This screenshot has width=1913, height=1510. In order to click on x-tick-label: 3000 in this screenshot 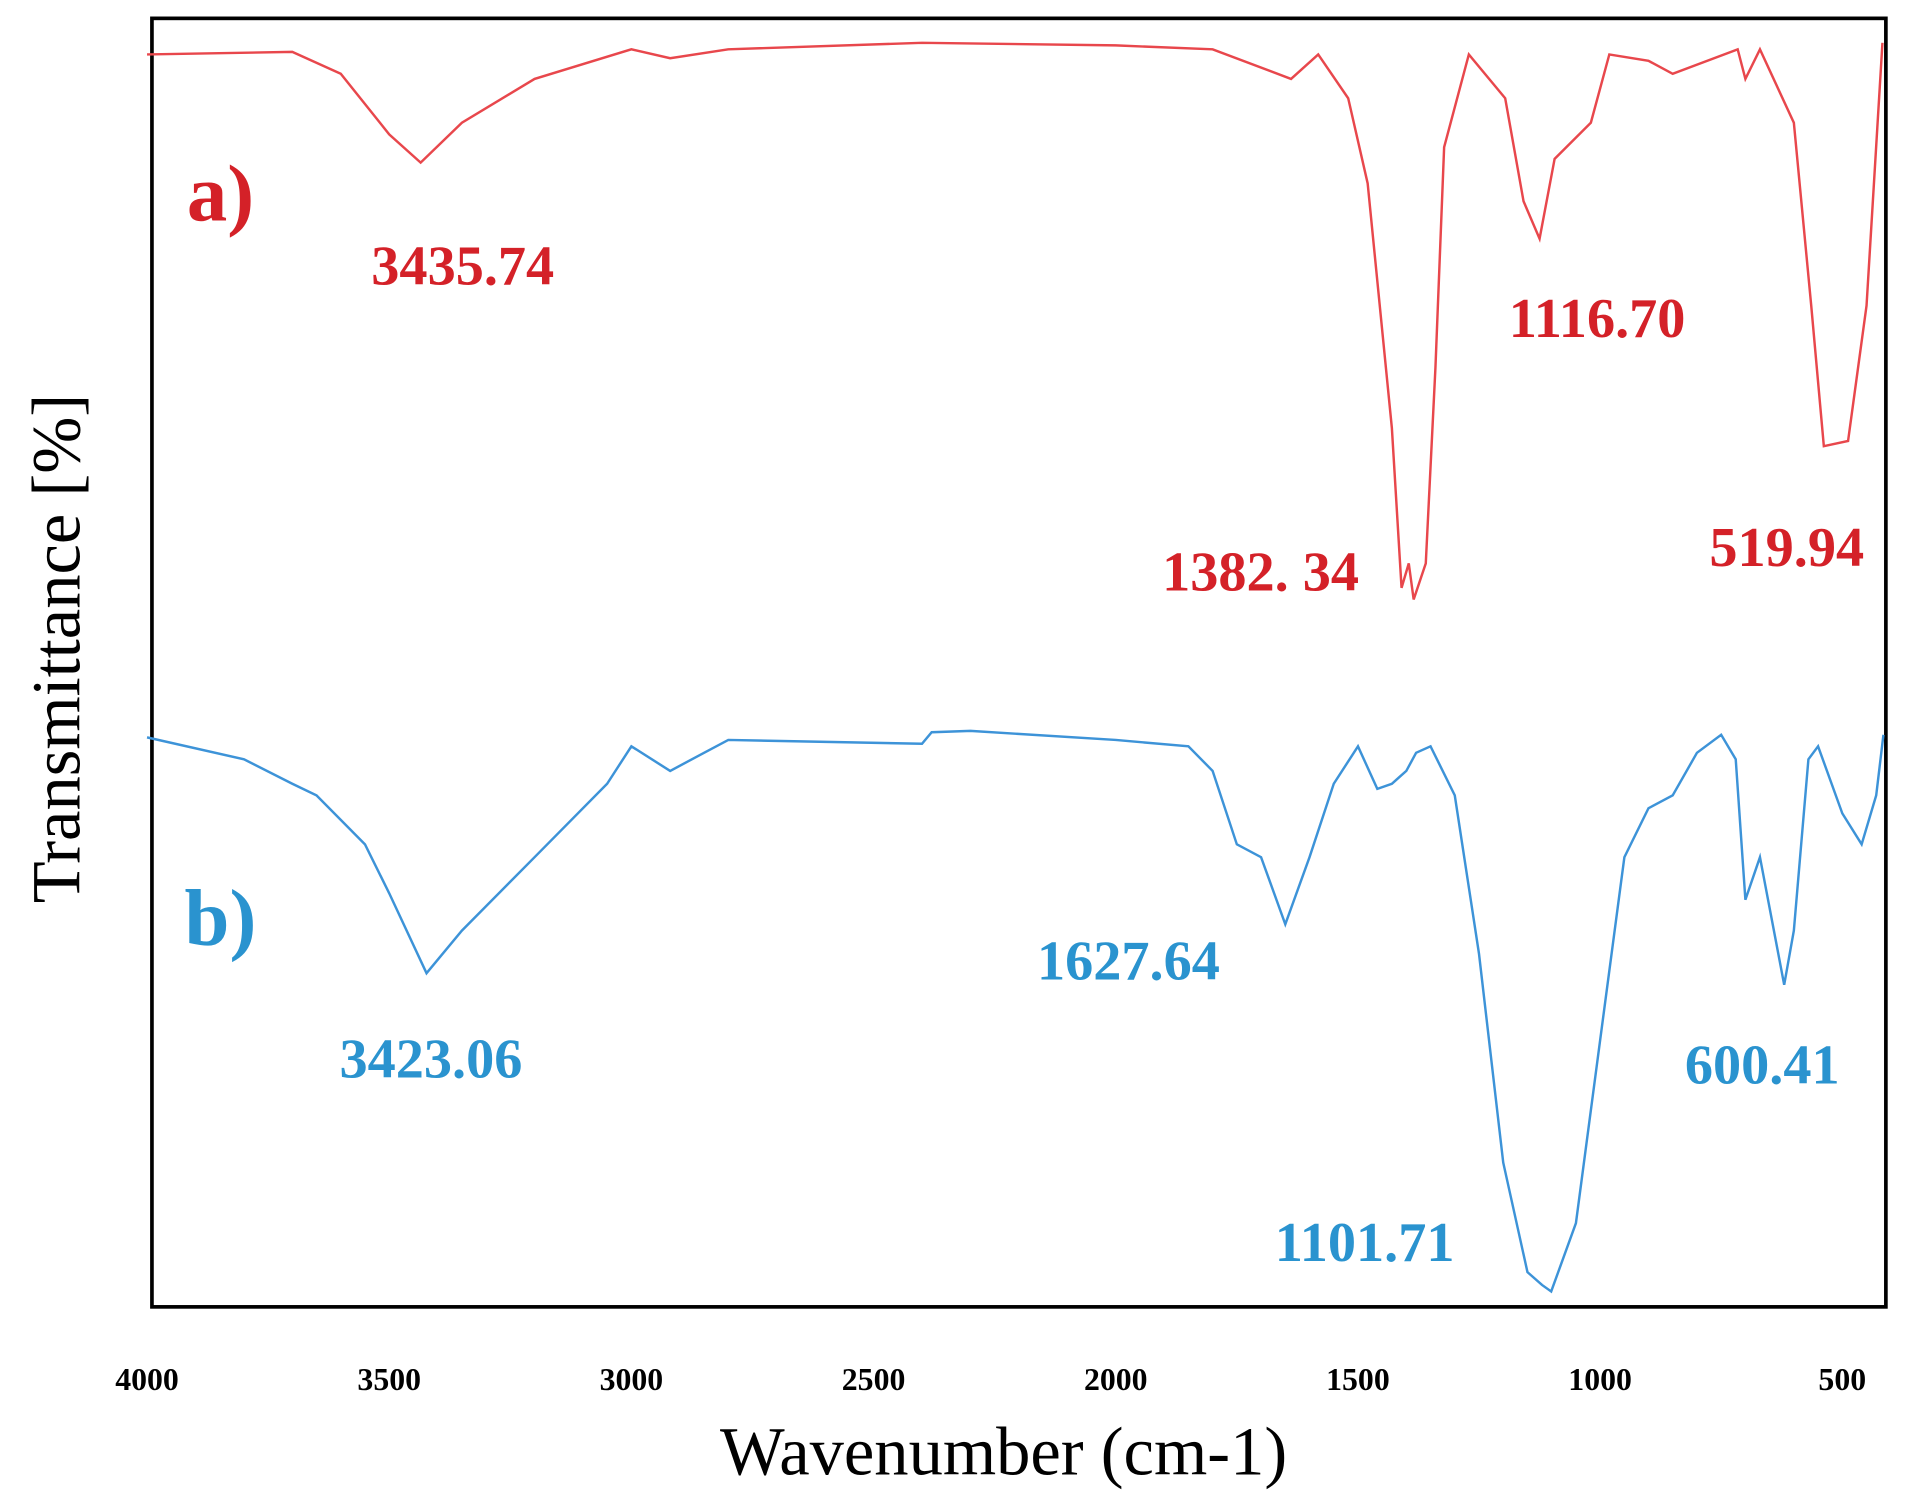, I will do `click(632, 1379)`.